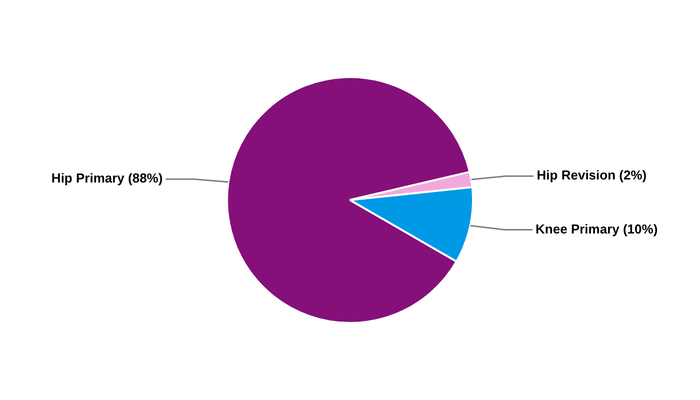 This screenshot has width=700, height=400. What do you see at coordinates (107, 178) in the screenshot?
I see `slice-label: Hip Primary (88%)` at bounding box center [107, 178].